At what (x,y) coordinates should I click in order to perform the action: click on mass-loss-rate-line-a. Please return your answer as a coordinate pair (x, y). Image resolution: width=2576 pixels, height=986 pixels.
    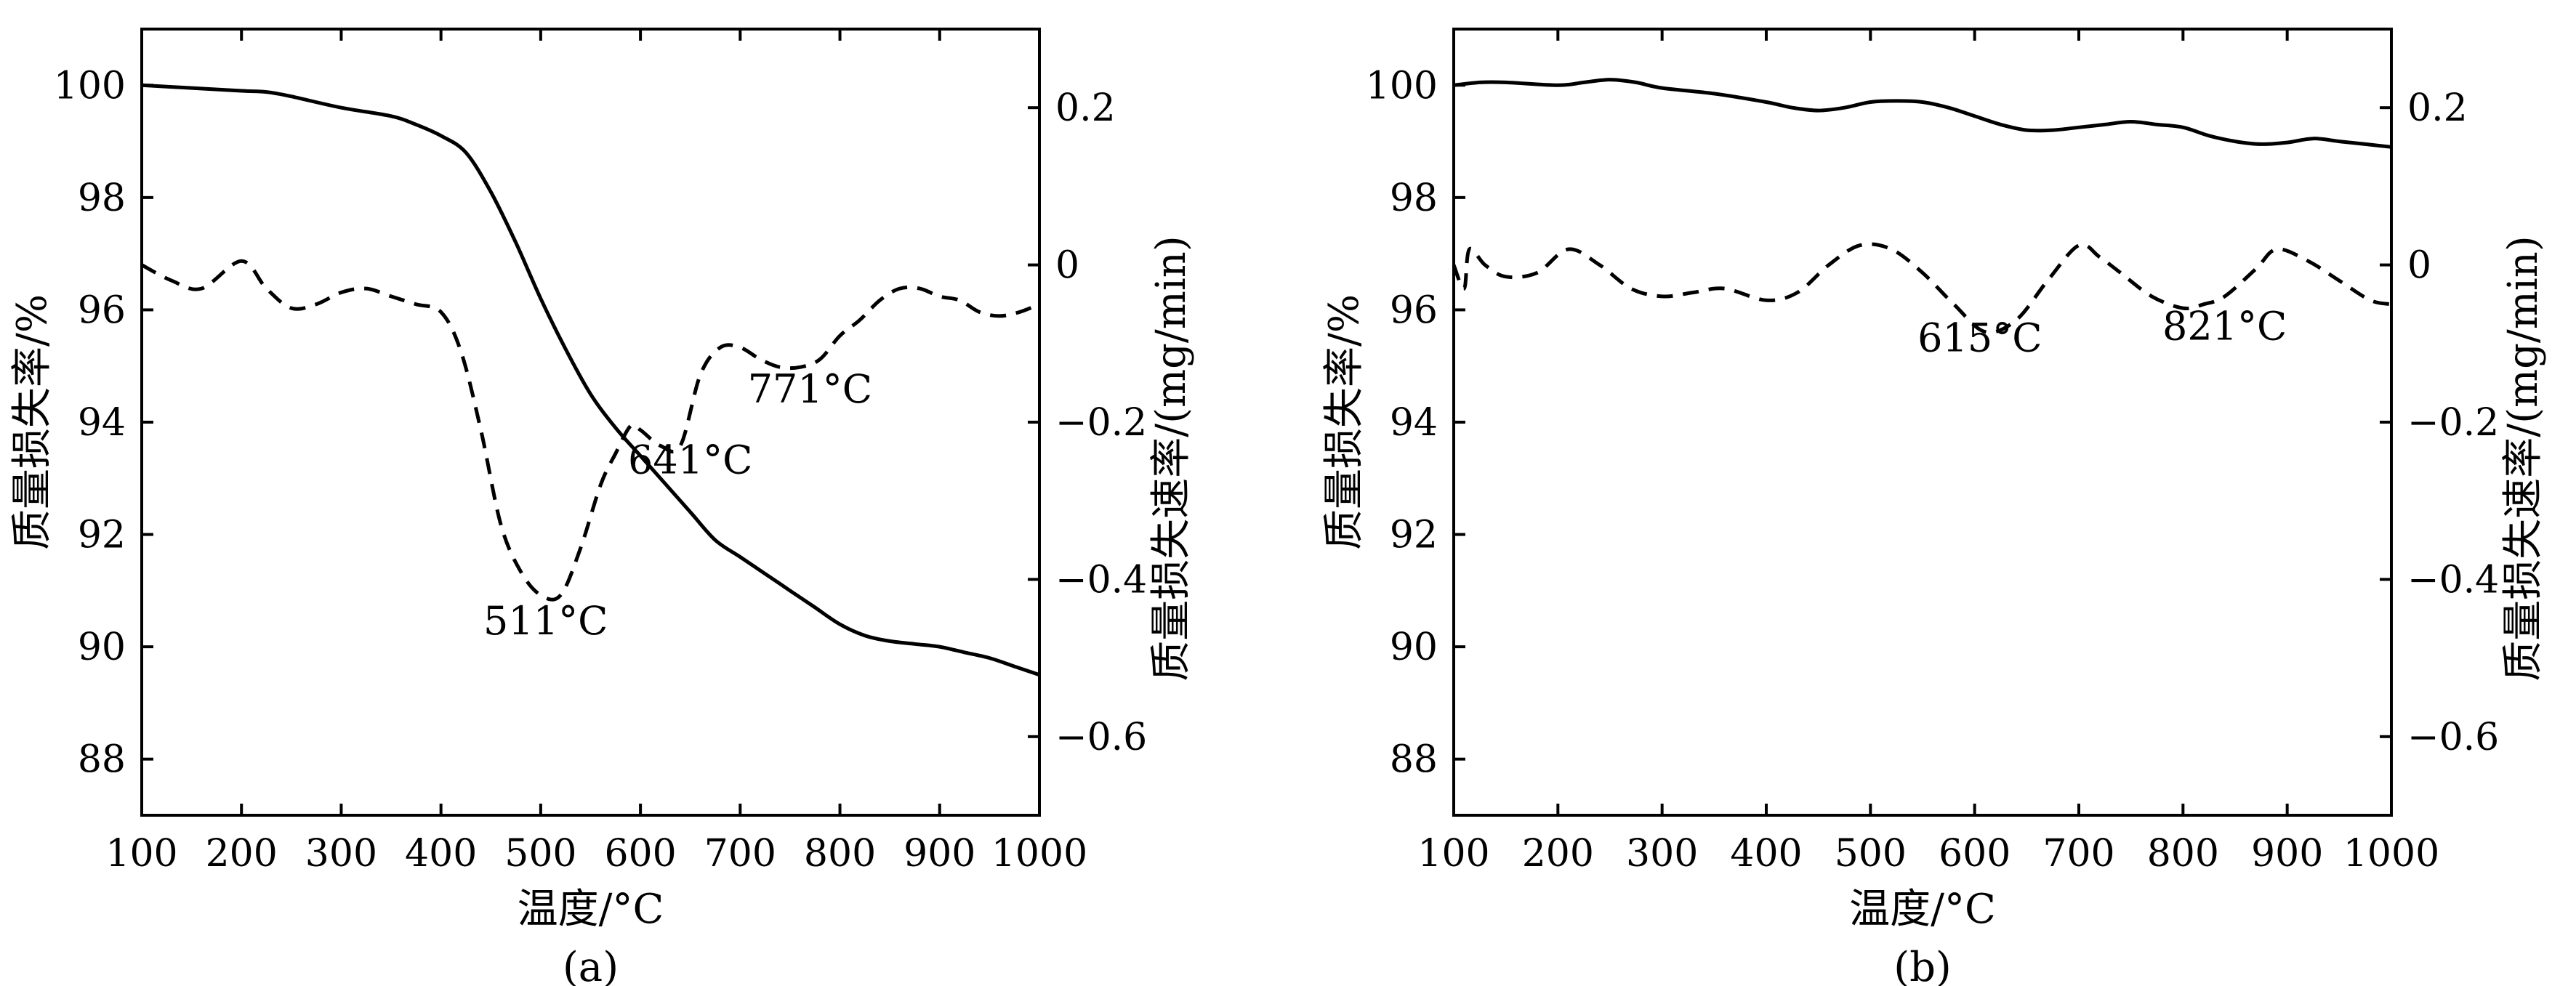
    Looking at the image, I should click on (590, 430).